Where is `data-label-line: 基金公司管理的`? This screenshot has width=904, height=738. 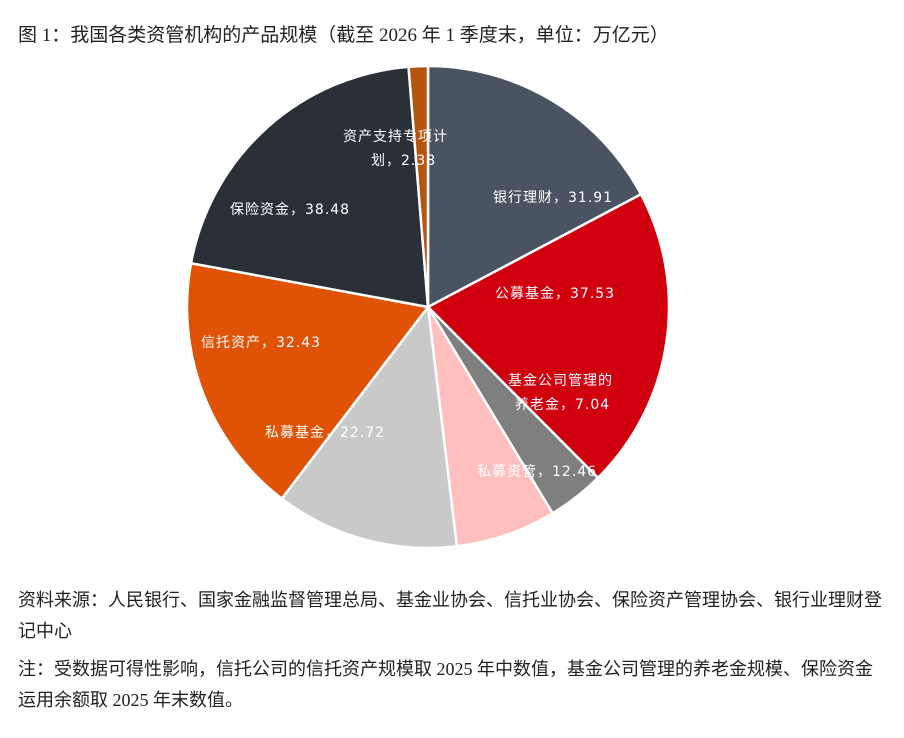 data-label-line: 基金公司管理的 is located at coordinates (560, 380).